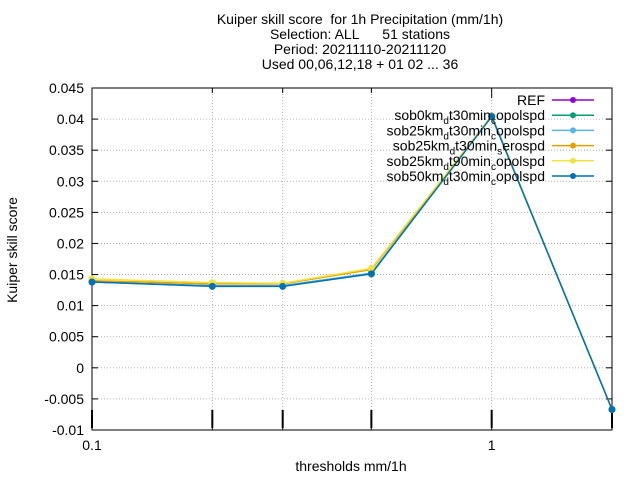 This screenshot has width=640, height=480. I want to click on y-tick-label: 0.03, so click(70, 181).